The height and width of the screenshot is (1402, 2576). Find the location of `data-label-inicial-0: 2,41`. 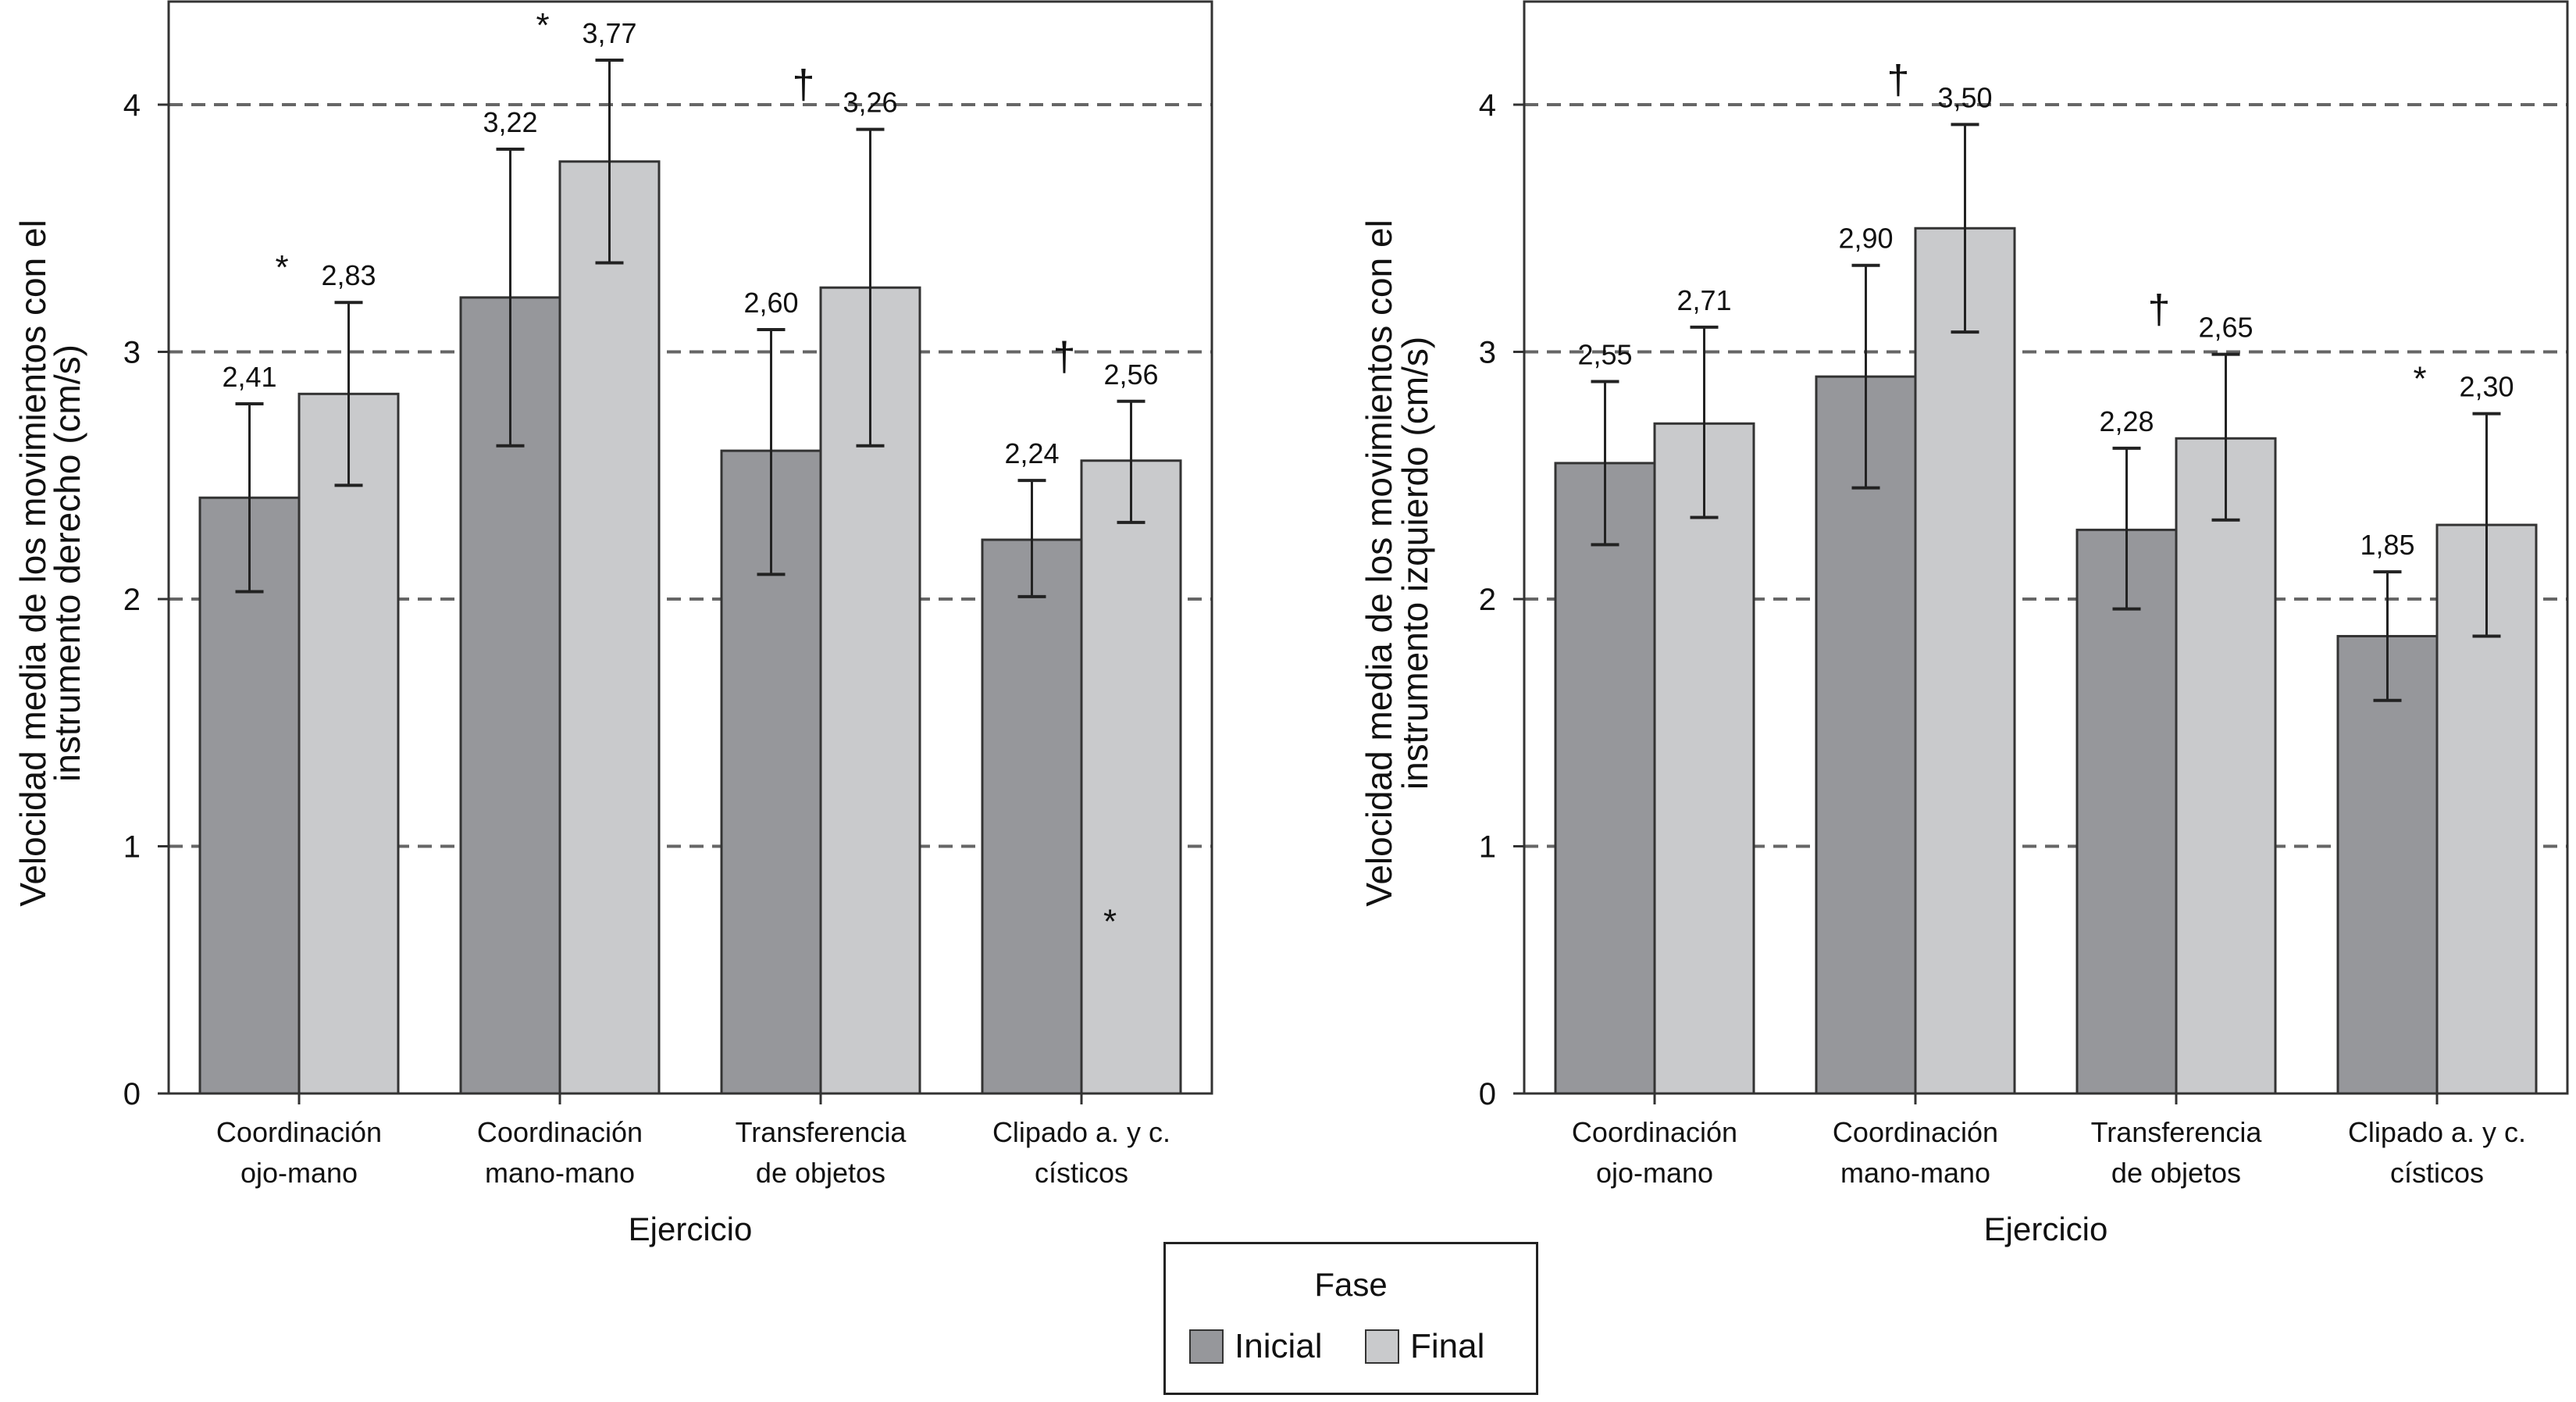

data-label-inicial-0: 2,41 is located at coordinates (249, 377).